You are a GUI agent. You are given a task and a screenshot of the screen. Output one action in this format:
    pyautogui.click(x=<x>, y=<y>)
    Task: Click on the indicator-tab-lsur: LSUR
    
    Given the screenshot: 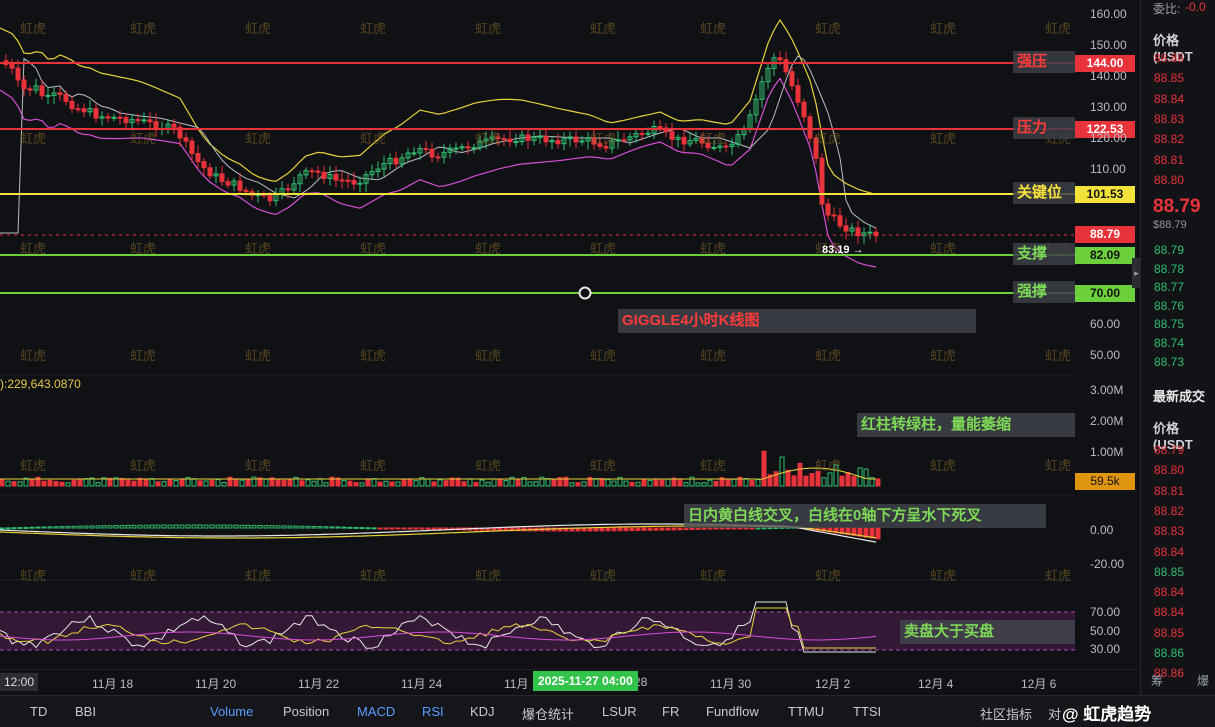 What is the action you would take?
    pyautogui.click(x=619, y=711)
    